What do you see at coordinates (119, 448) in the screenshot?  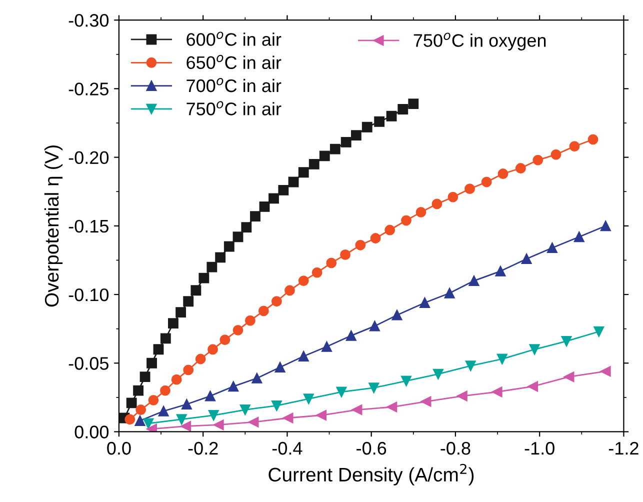 I see `x-tick-label: 0.0` at bounding box center [119, 448].